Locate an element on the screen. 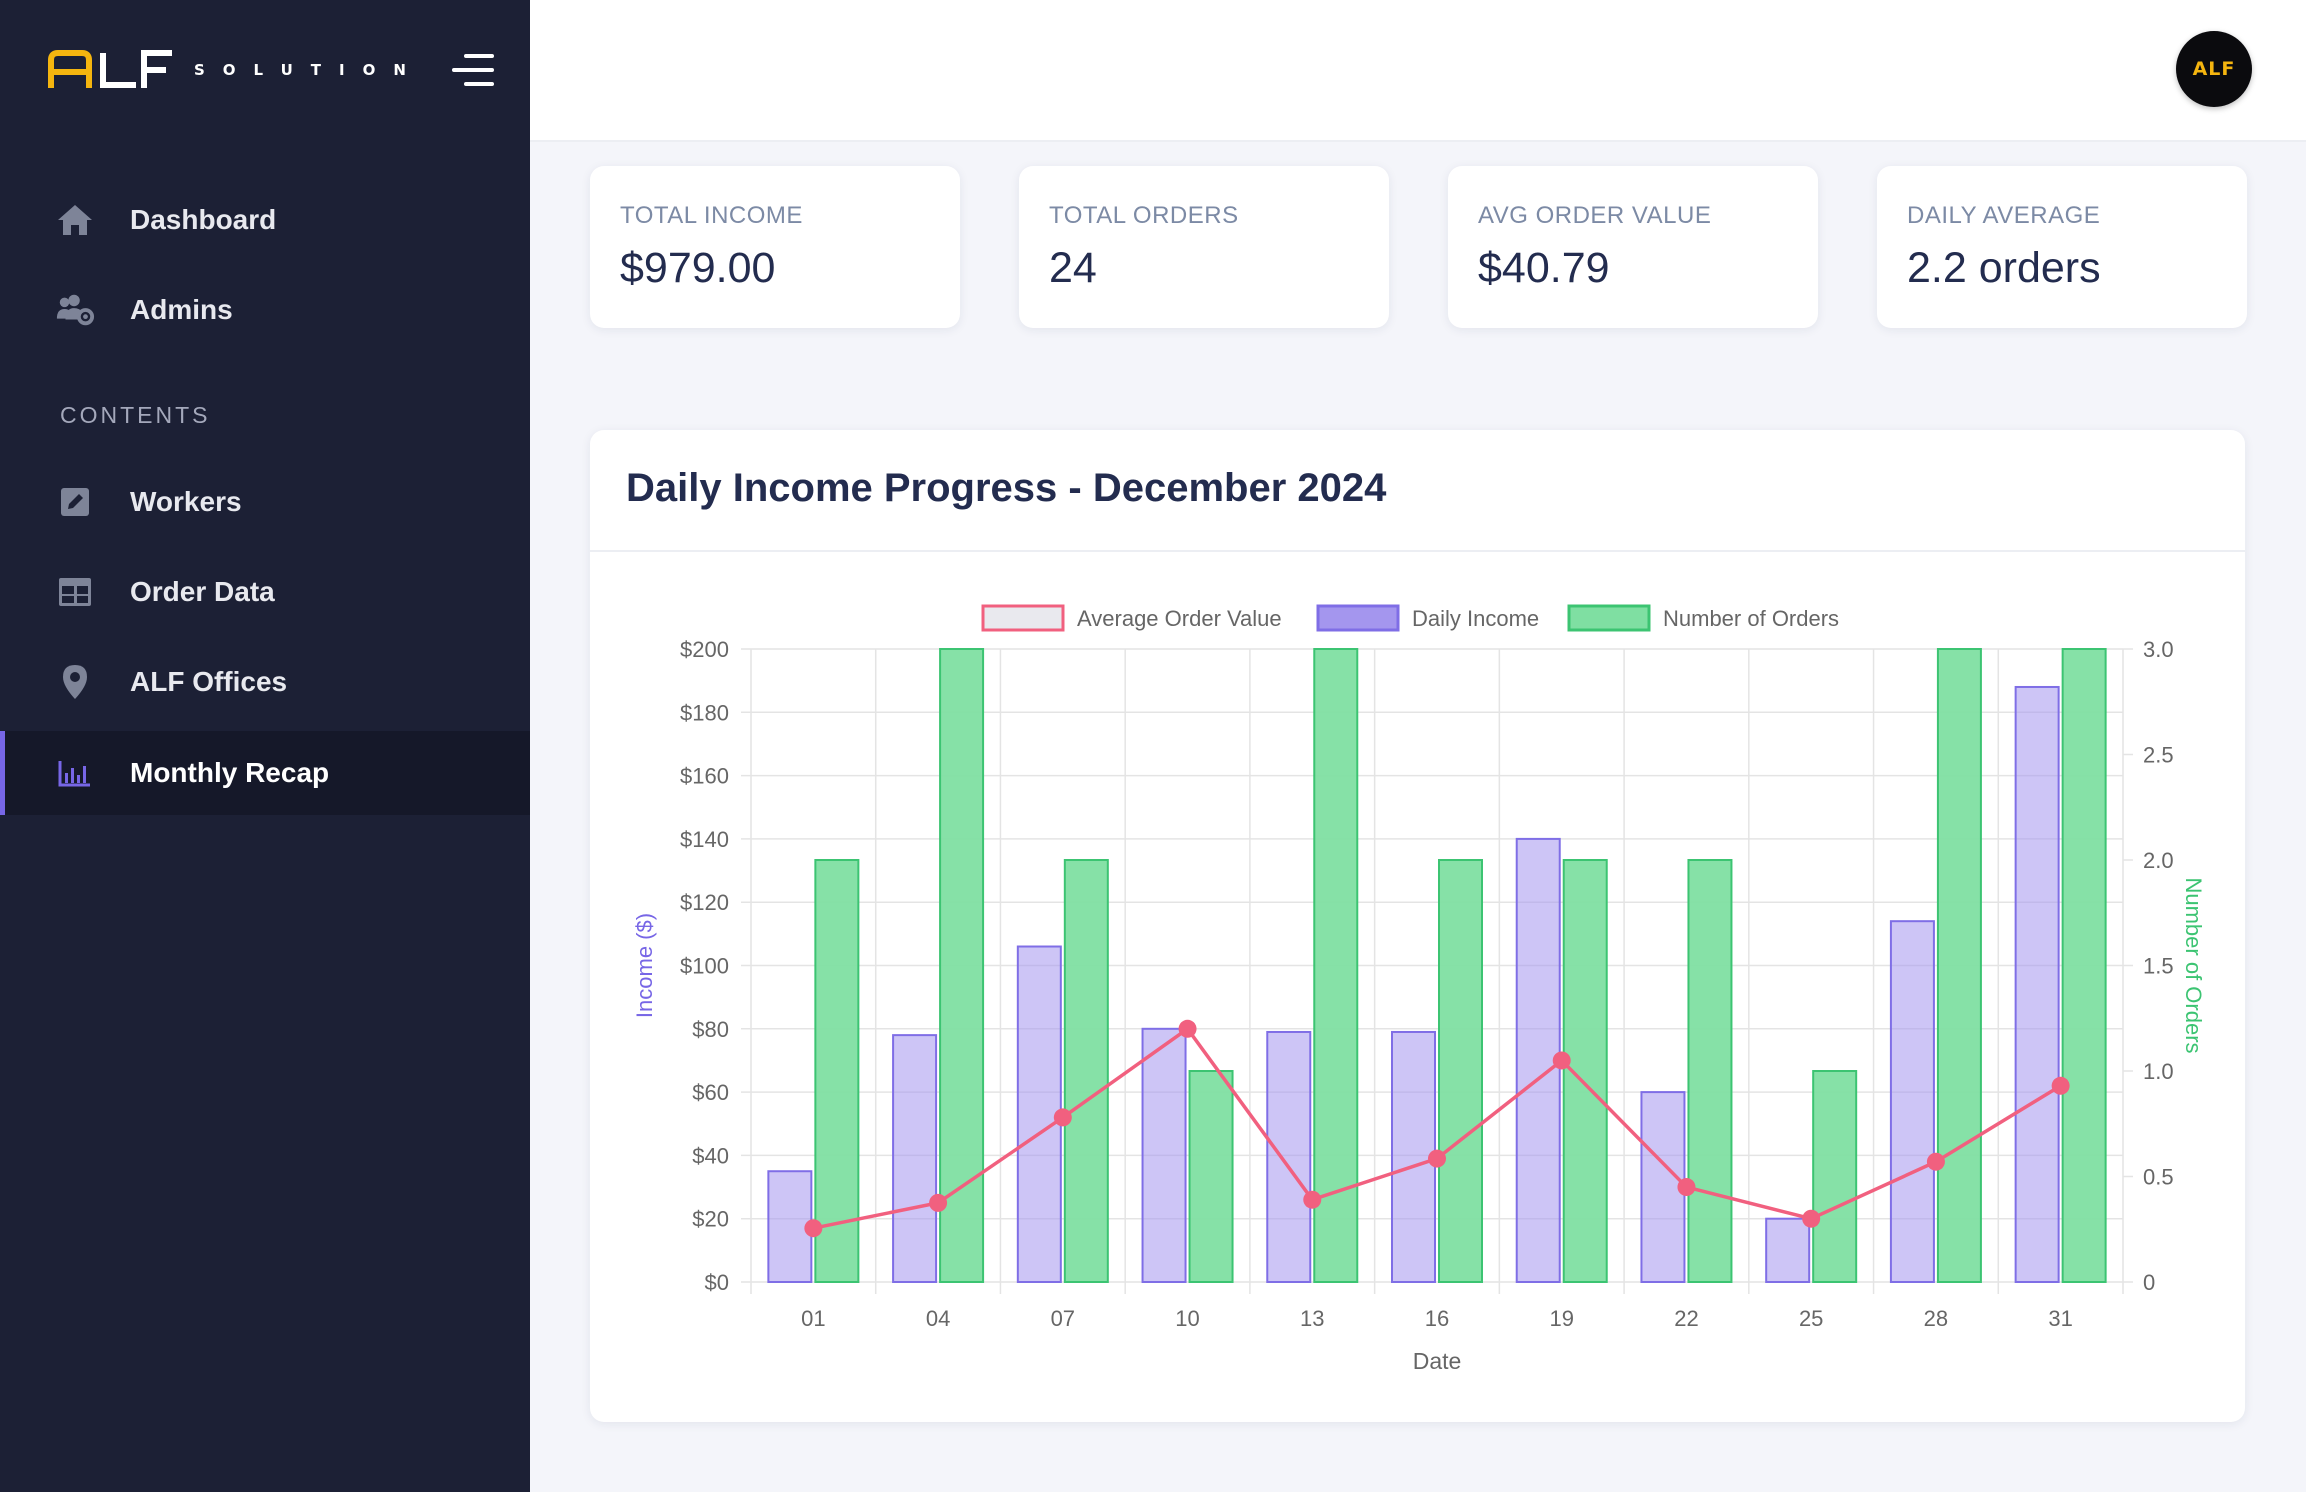 This screenshot has width=2306, height=1492. sidebar-item-label: ALF Offices is located at coordinates (209, 681).